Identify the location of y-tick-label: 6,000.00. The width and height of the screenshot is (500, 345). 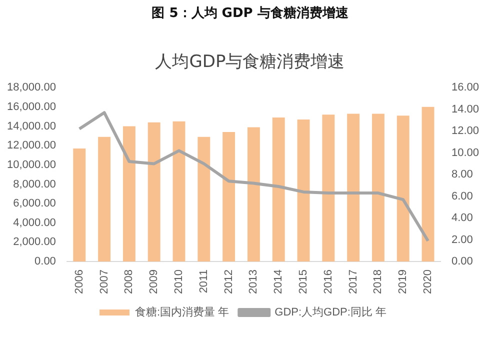
(34, 204).